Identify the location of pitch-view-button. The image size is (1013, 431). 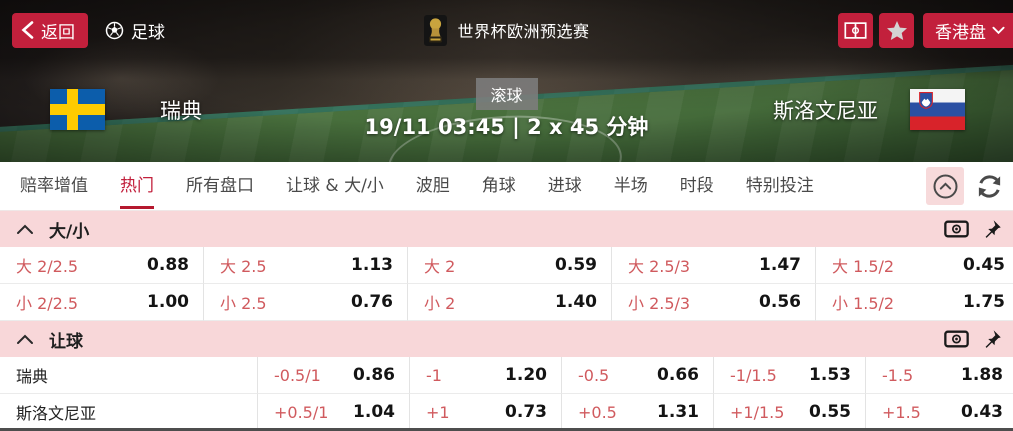
(855, 30).